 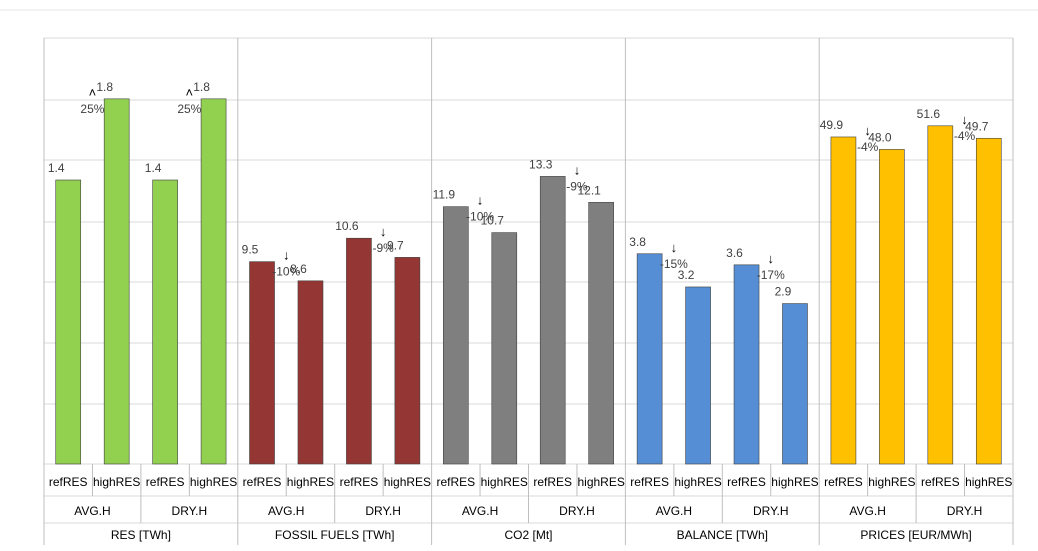 What do you see at coordinates (201, 87) in the screenshot?
I see `value-label-0-1-1: 1.8` at bounding box center [201, 87].